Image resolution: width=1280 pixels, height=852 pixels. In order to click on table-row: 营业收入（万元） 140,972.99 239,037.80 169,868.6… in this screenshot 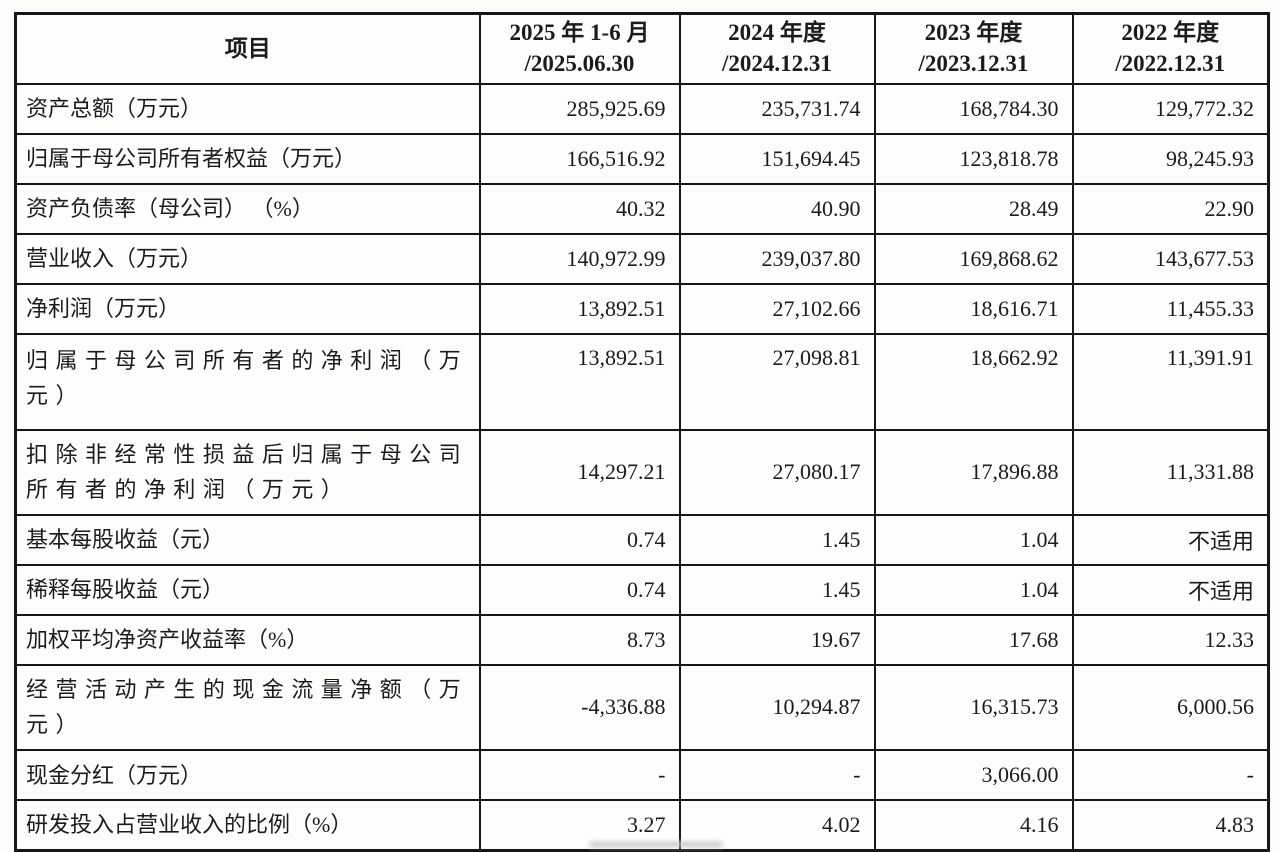, I will do `click(642, 258)`.